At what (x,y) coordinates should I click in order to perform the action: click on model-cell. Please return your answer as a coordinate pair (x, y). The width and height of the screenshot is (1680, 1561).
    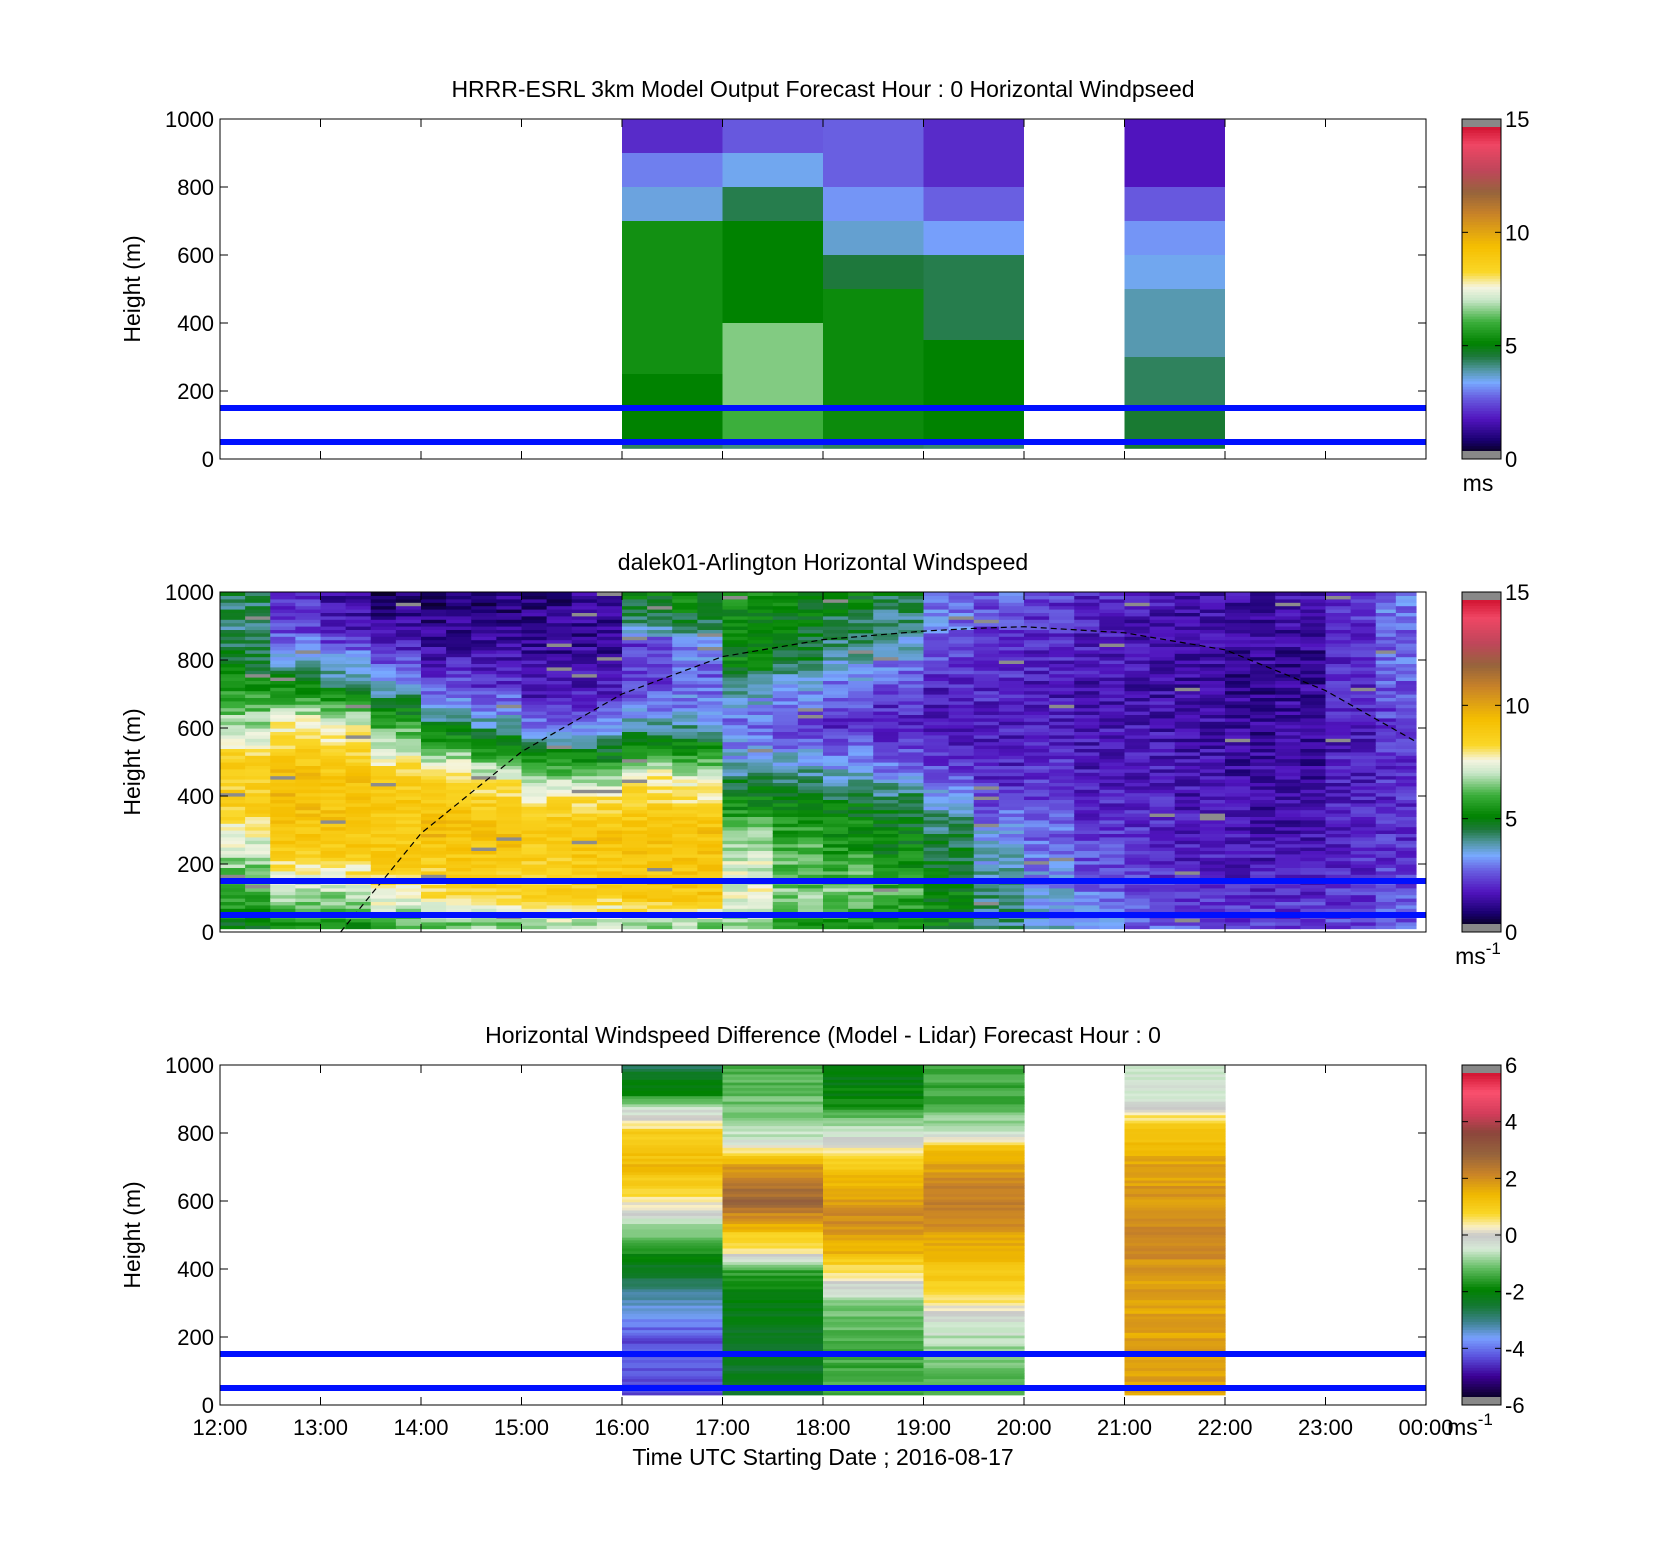
    Looking at the image, I should click on (1174, 323).